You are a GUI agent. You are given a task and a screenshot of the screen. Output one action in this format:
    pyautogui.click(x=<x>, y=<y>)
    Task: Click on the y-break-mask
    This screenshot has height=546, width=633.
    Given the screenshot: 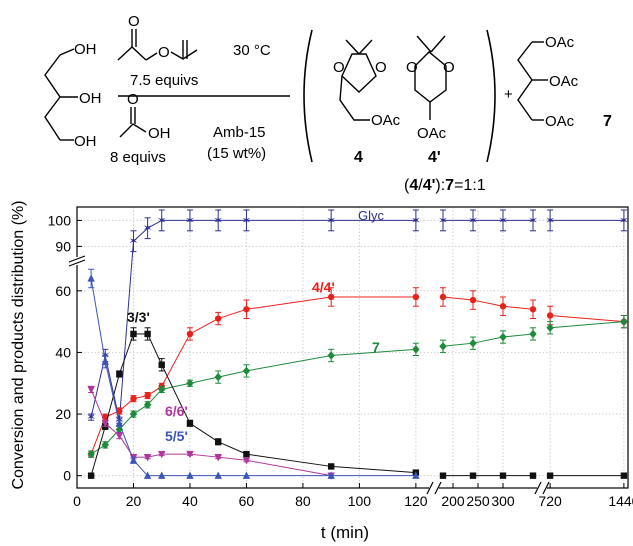 What is the action you would take?
    pyautogui.click(x=77, y=261)
    